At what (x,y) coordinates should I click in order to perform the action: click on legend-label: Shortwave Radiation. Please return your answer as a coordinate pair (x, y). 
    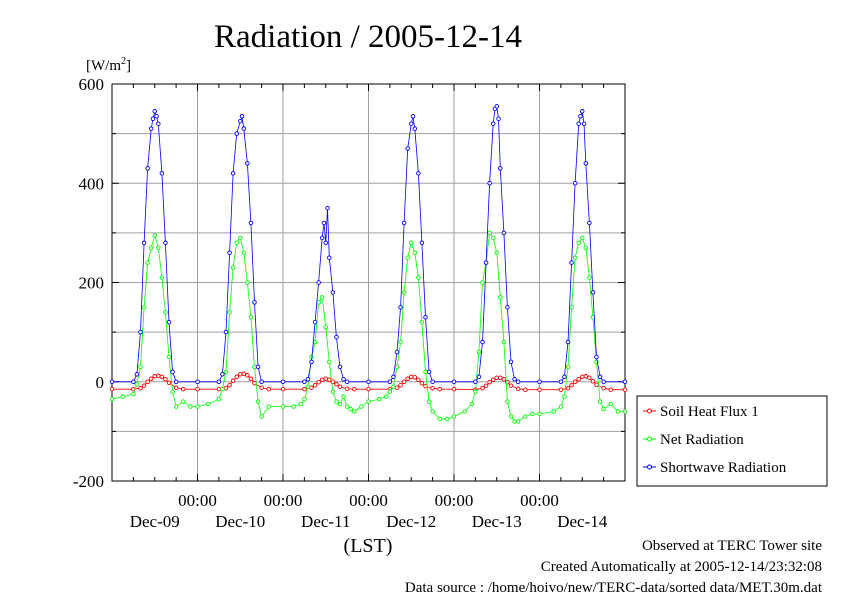
    Looking at the image, I should click on (723, 468).